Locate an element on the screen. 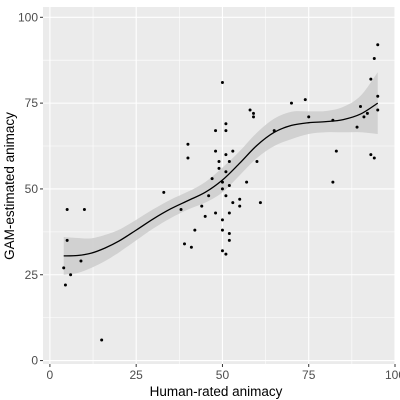 The width and height of the screenshot is (400, 400). y-tick-label: 0 is located at coordinates (34, 361).